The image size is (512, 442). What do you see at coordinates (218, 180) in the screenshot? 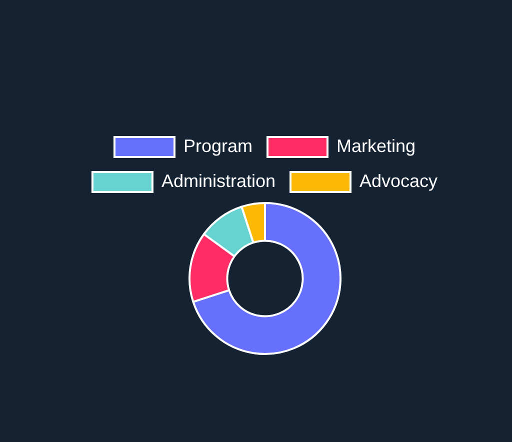
I see `legend-label: Administration` at bounding box center [218, 180].